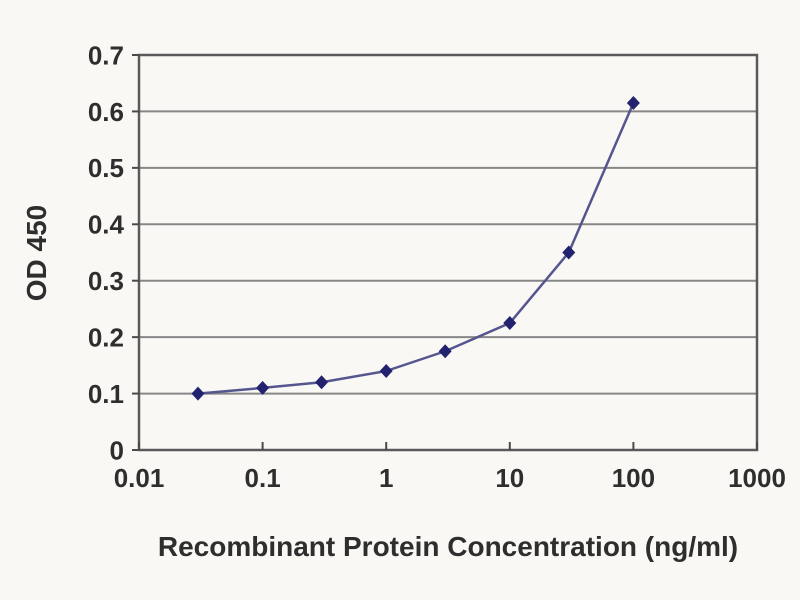 The width and height of the screenshot is (800, 600). I want to click on x-tick-label: 1, so click(386, 478).